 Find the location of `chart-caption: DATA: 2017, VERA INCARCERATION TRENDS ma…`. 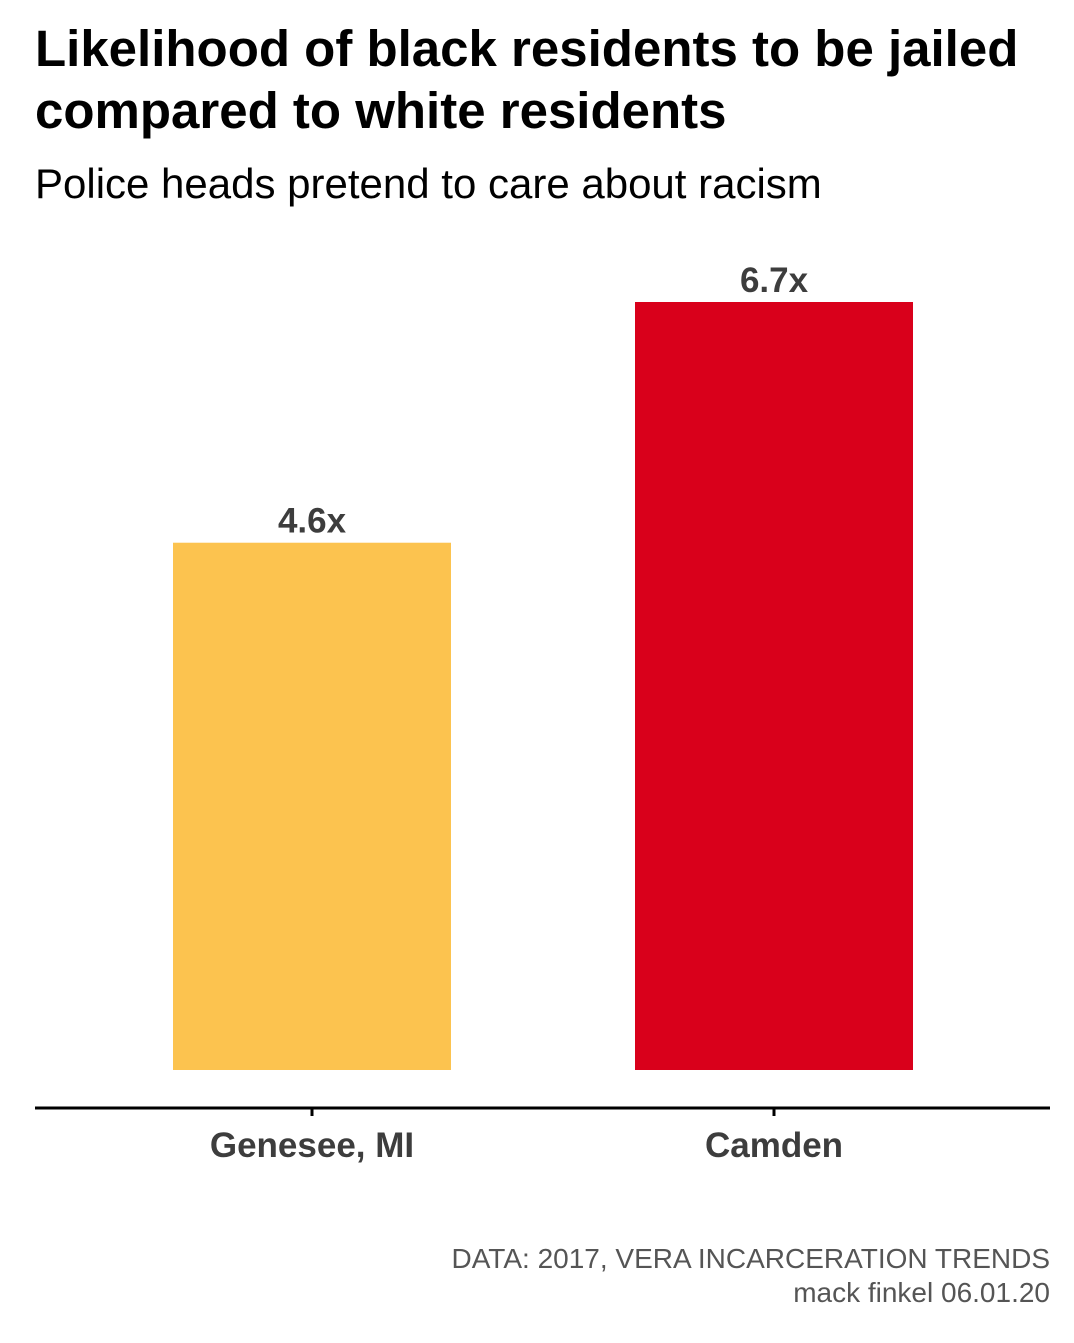

chart-caption: DATA: 2017, VERA INCARCERATION TRENDS ma… is located at coordinates (750, 1276).